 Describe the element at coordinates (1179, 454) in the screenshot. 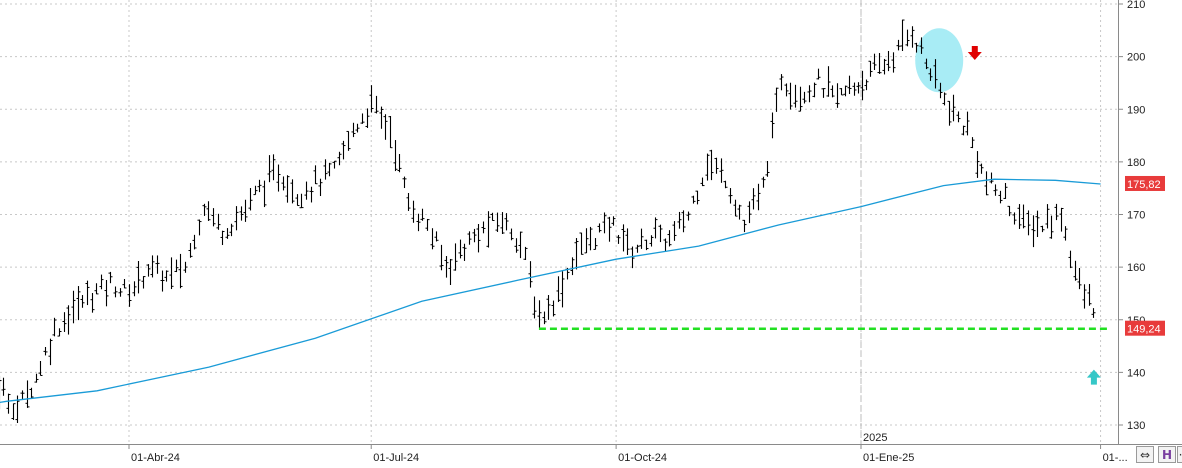

I see `extra-button: ·` at that location.